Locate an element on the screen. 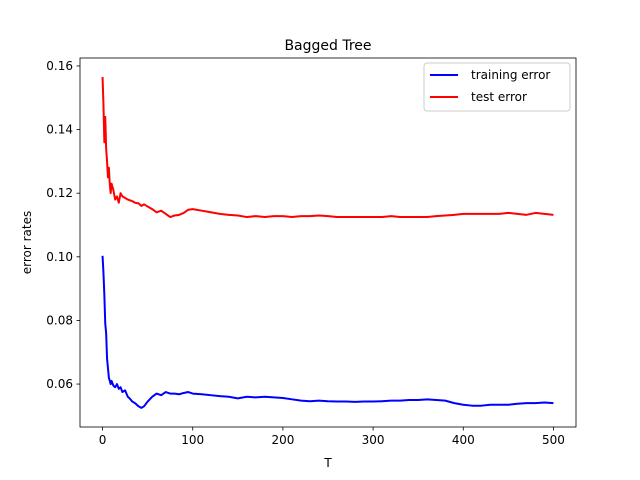 The image size is (640, 480). y-tick-label: 0.06 is located at coordinates (59, 384).